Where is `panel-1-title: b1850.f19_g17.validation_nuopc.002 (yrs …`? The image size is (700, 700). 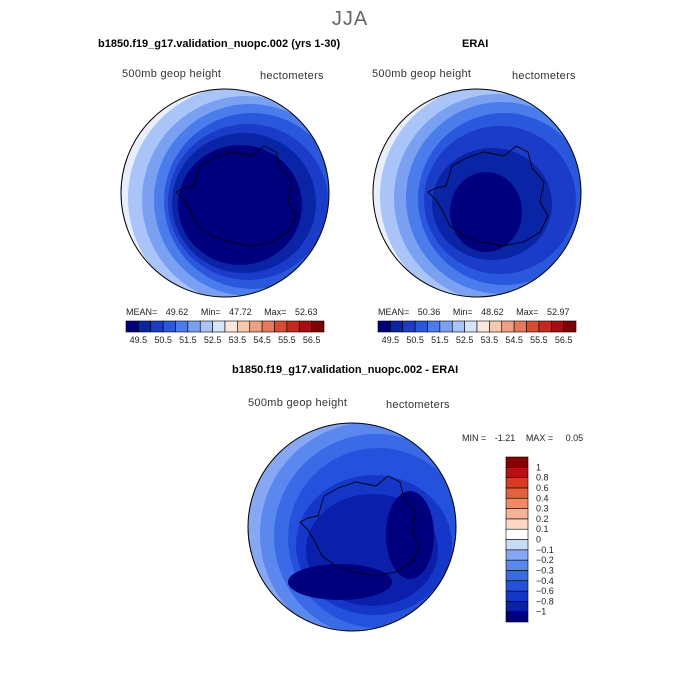 panel-1-title: b1850.f19_g17.validation_nuopc.002 (yrs … is located at coordinates (219, 44).